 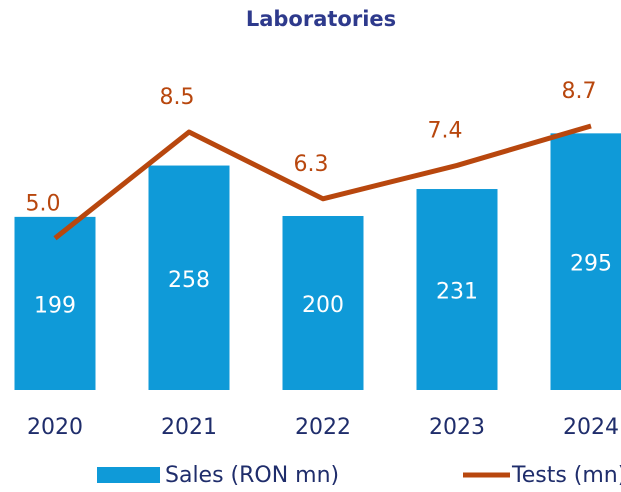 I want to click on bar-value-label: 295, so click(x=591, y=264).